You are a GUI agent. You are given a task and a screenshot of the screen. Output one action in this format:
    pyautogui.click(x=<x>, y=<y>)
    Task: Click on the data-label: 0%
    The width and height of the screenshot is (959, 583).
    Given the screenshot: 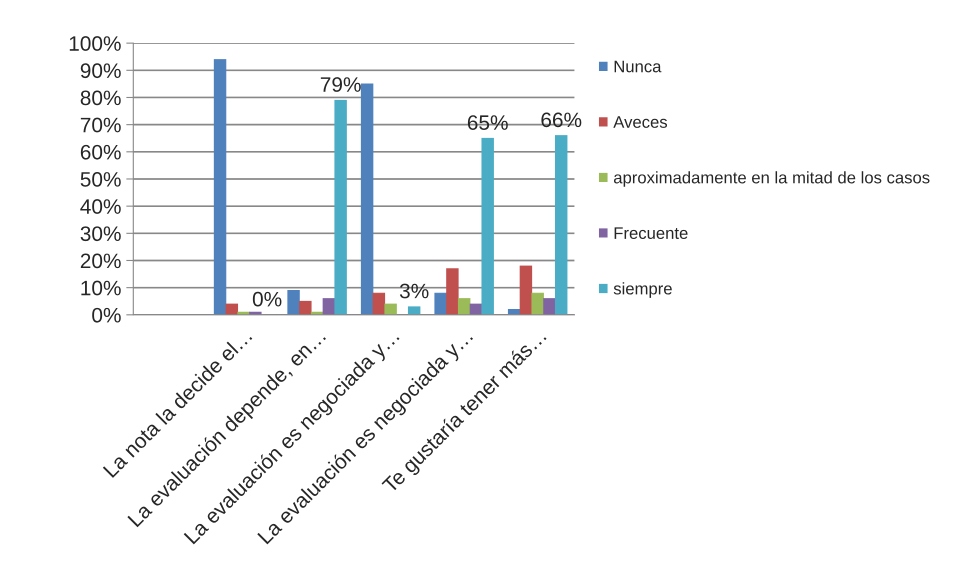 What is the action you would take?
    pyautogui.click(x=267, y=299)
    